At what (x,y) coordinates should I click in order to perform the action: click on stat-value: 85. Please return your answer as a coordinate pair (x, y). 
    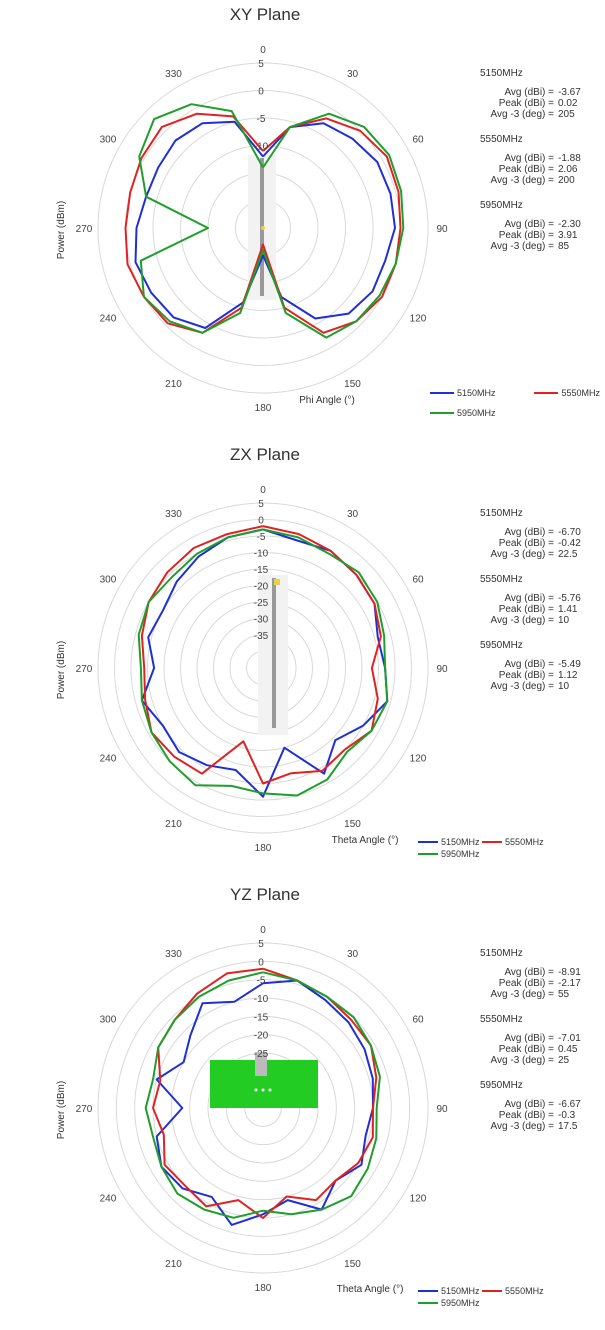
    Looking at the image, I should click on (564, 246).